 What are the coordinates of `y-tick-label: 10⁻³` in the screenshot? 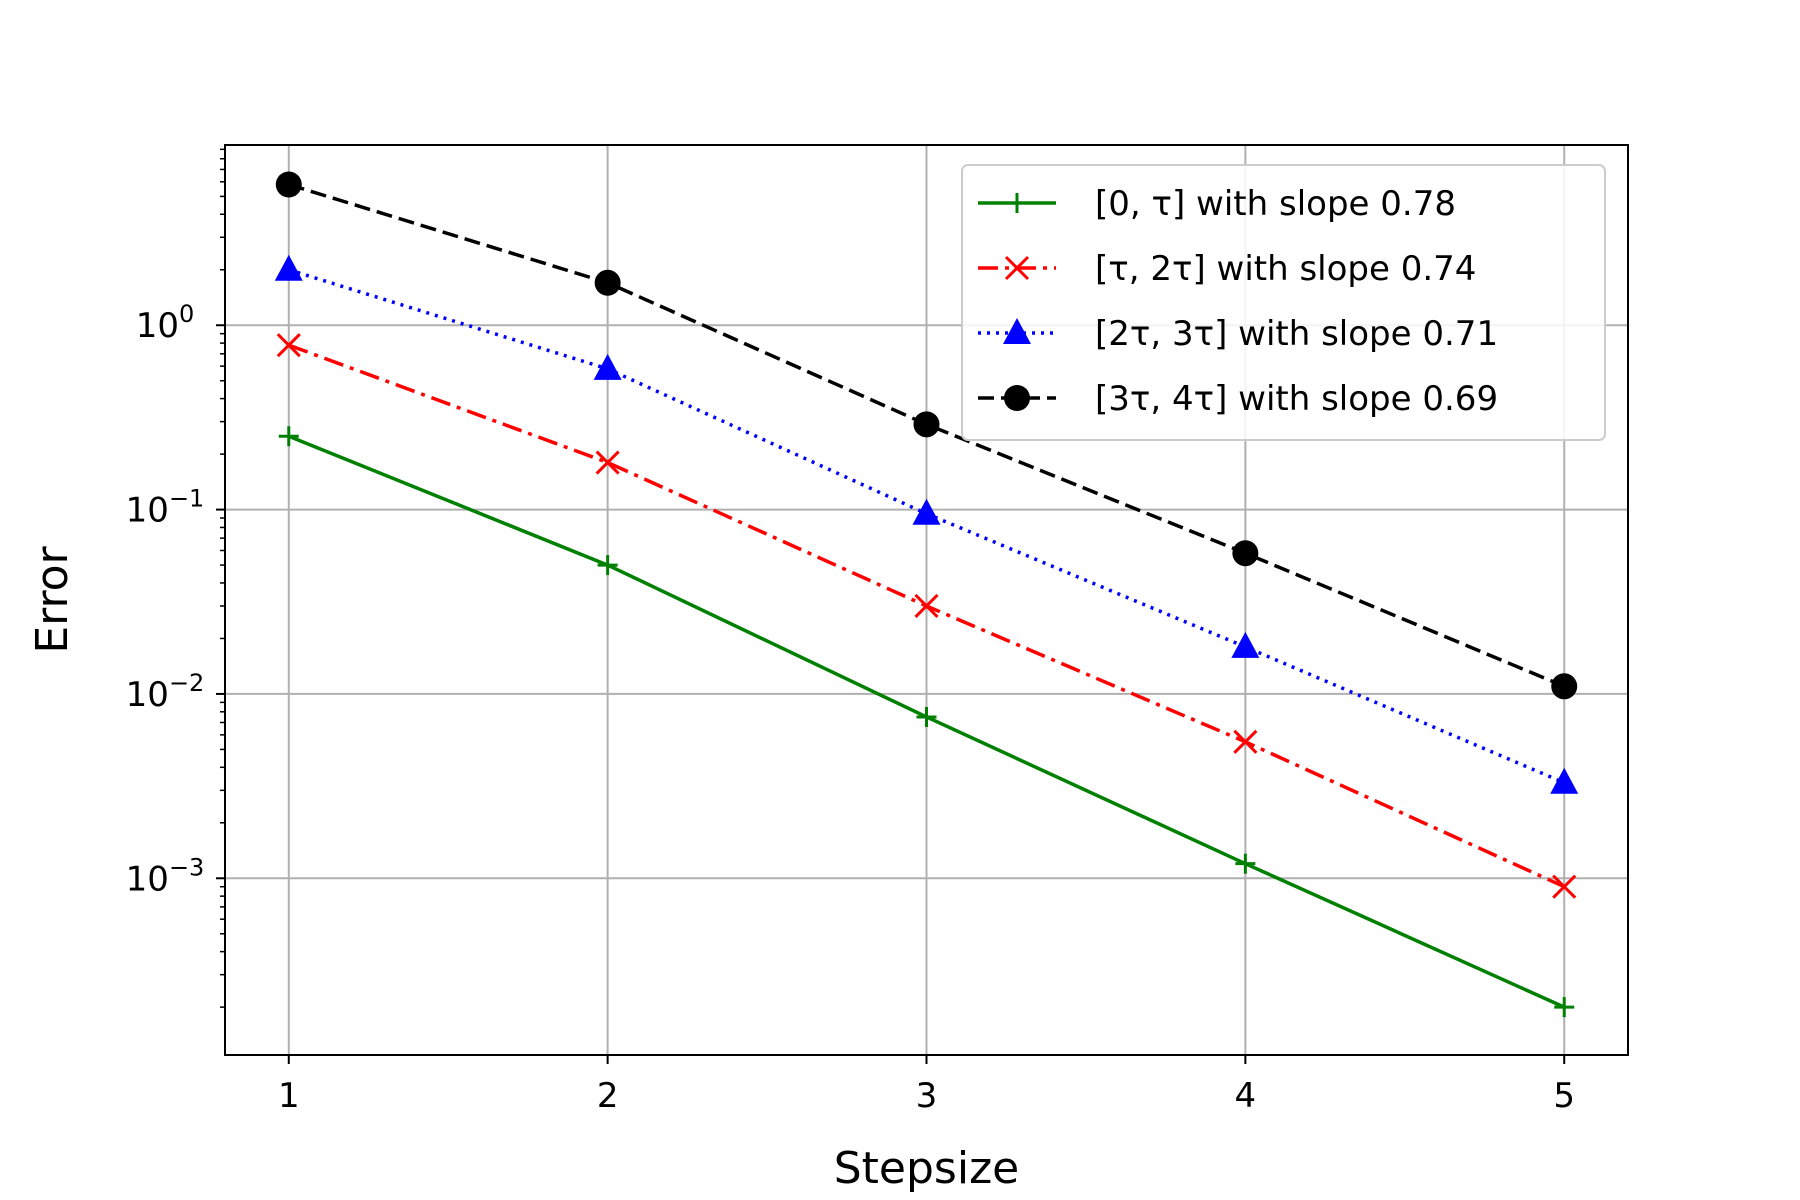 It's located at (165, 876).